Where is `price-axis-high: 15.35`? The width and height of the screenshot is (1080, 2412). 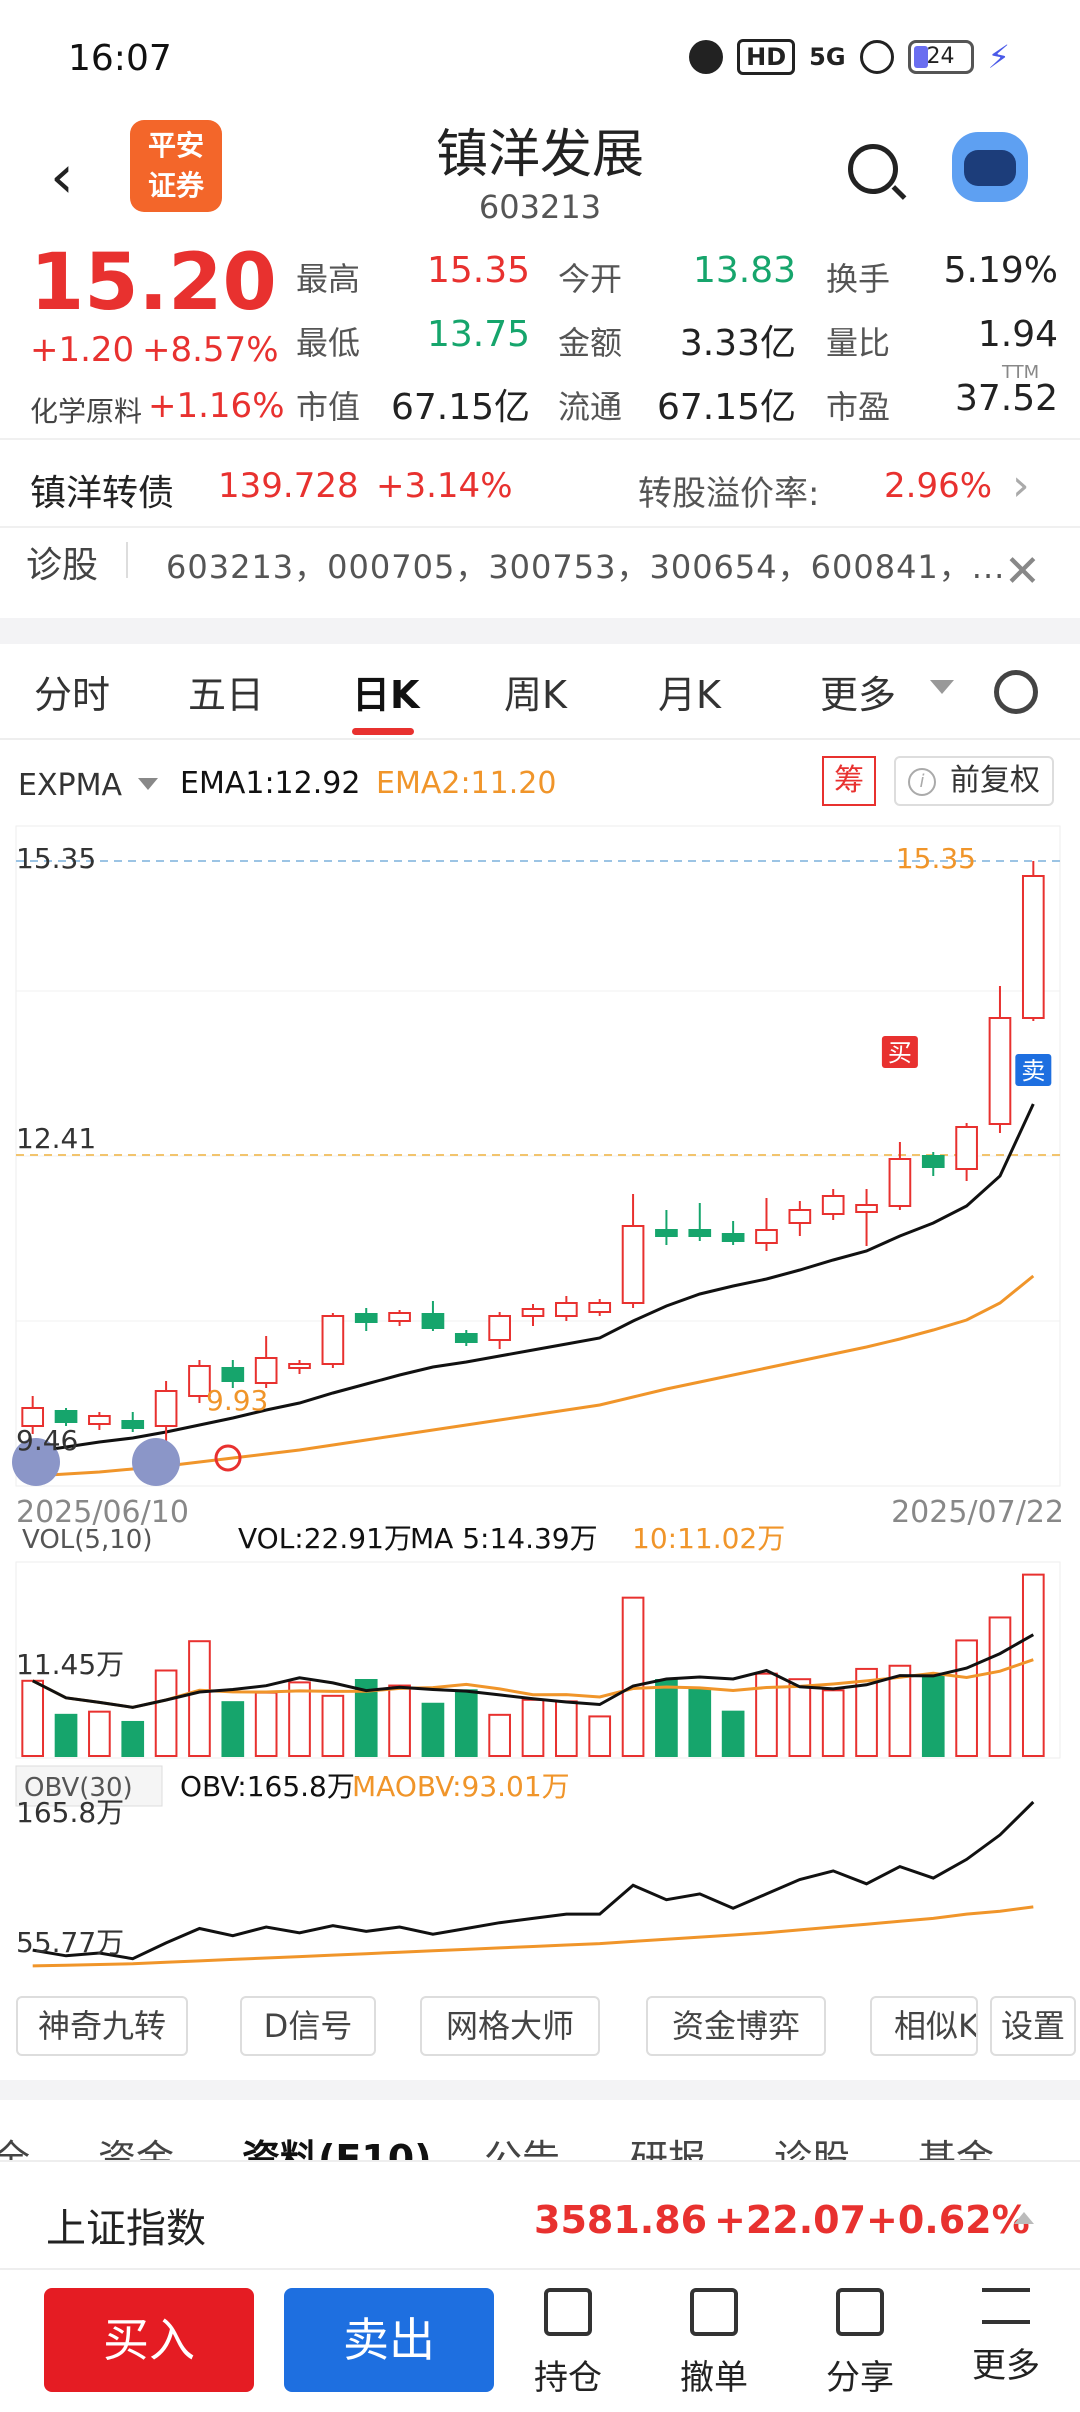 price-axis-high: 15.35 is located at coordinates (56, 858).